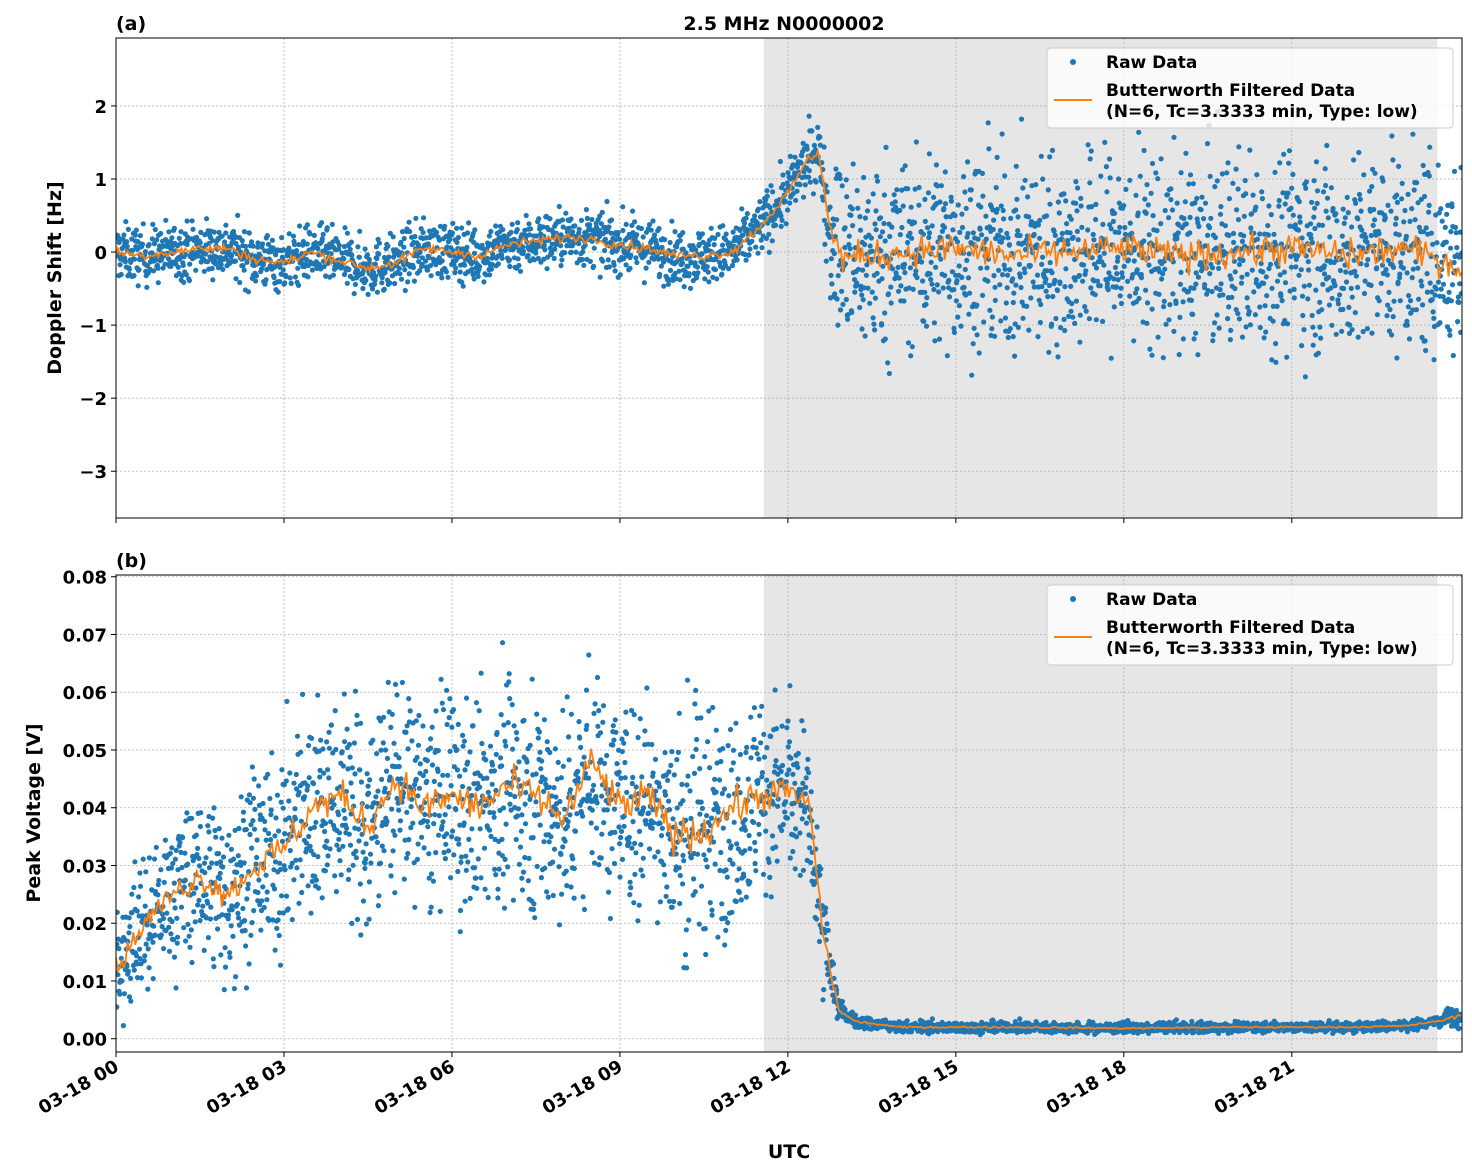 This screenshot has width=1472, height=1172. I want to click on y-tick-label: 0.08, so click(85, 578).